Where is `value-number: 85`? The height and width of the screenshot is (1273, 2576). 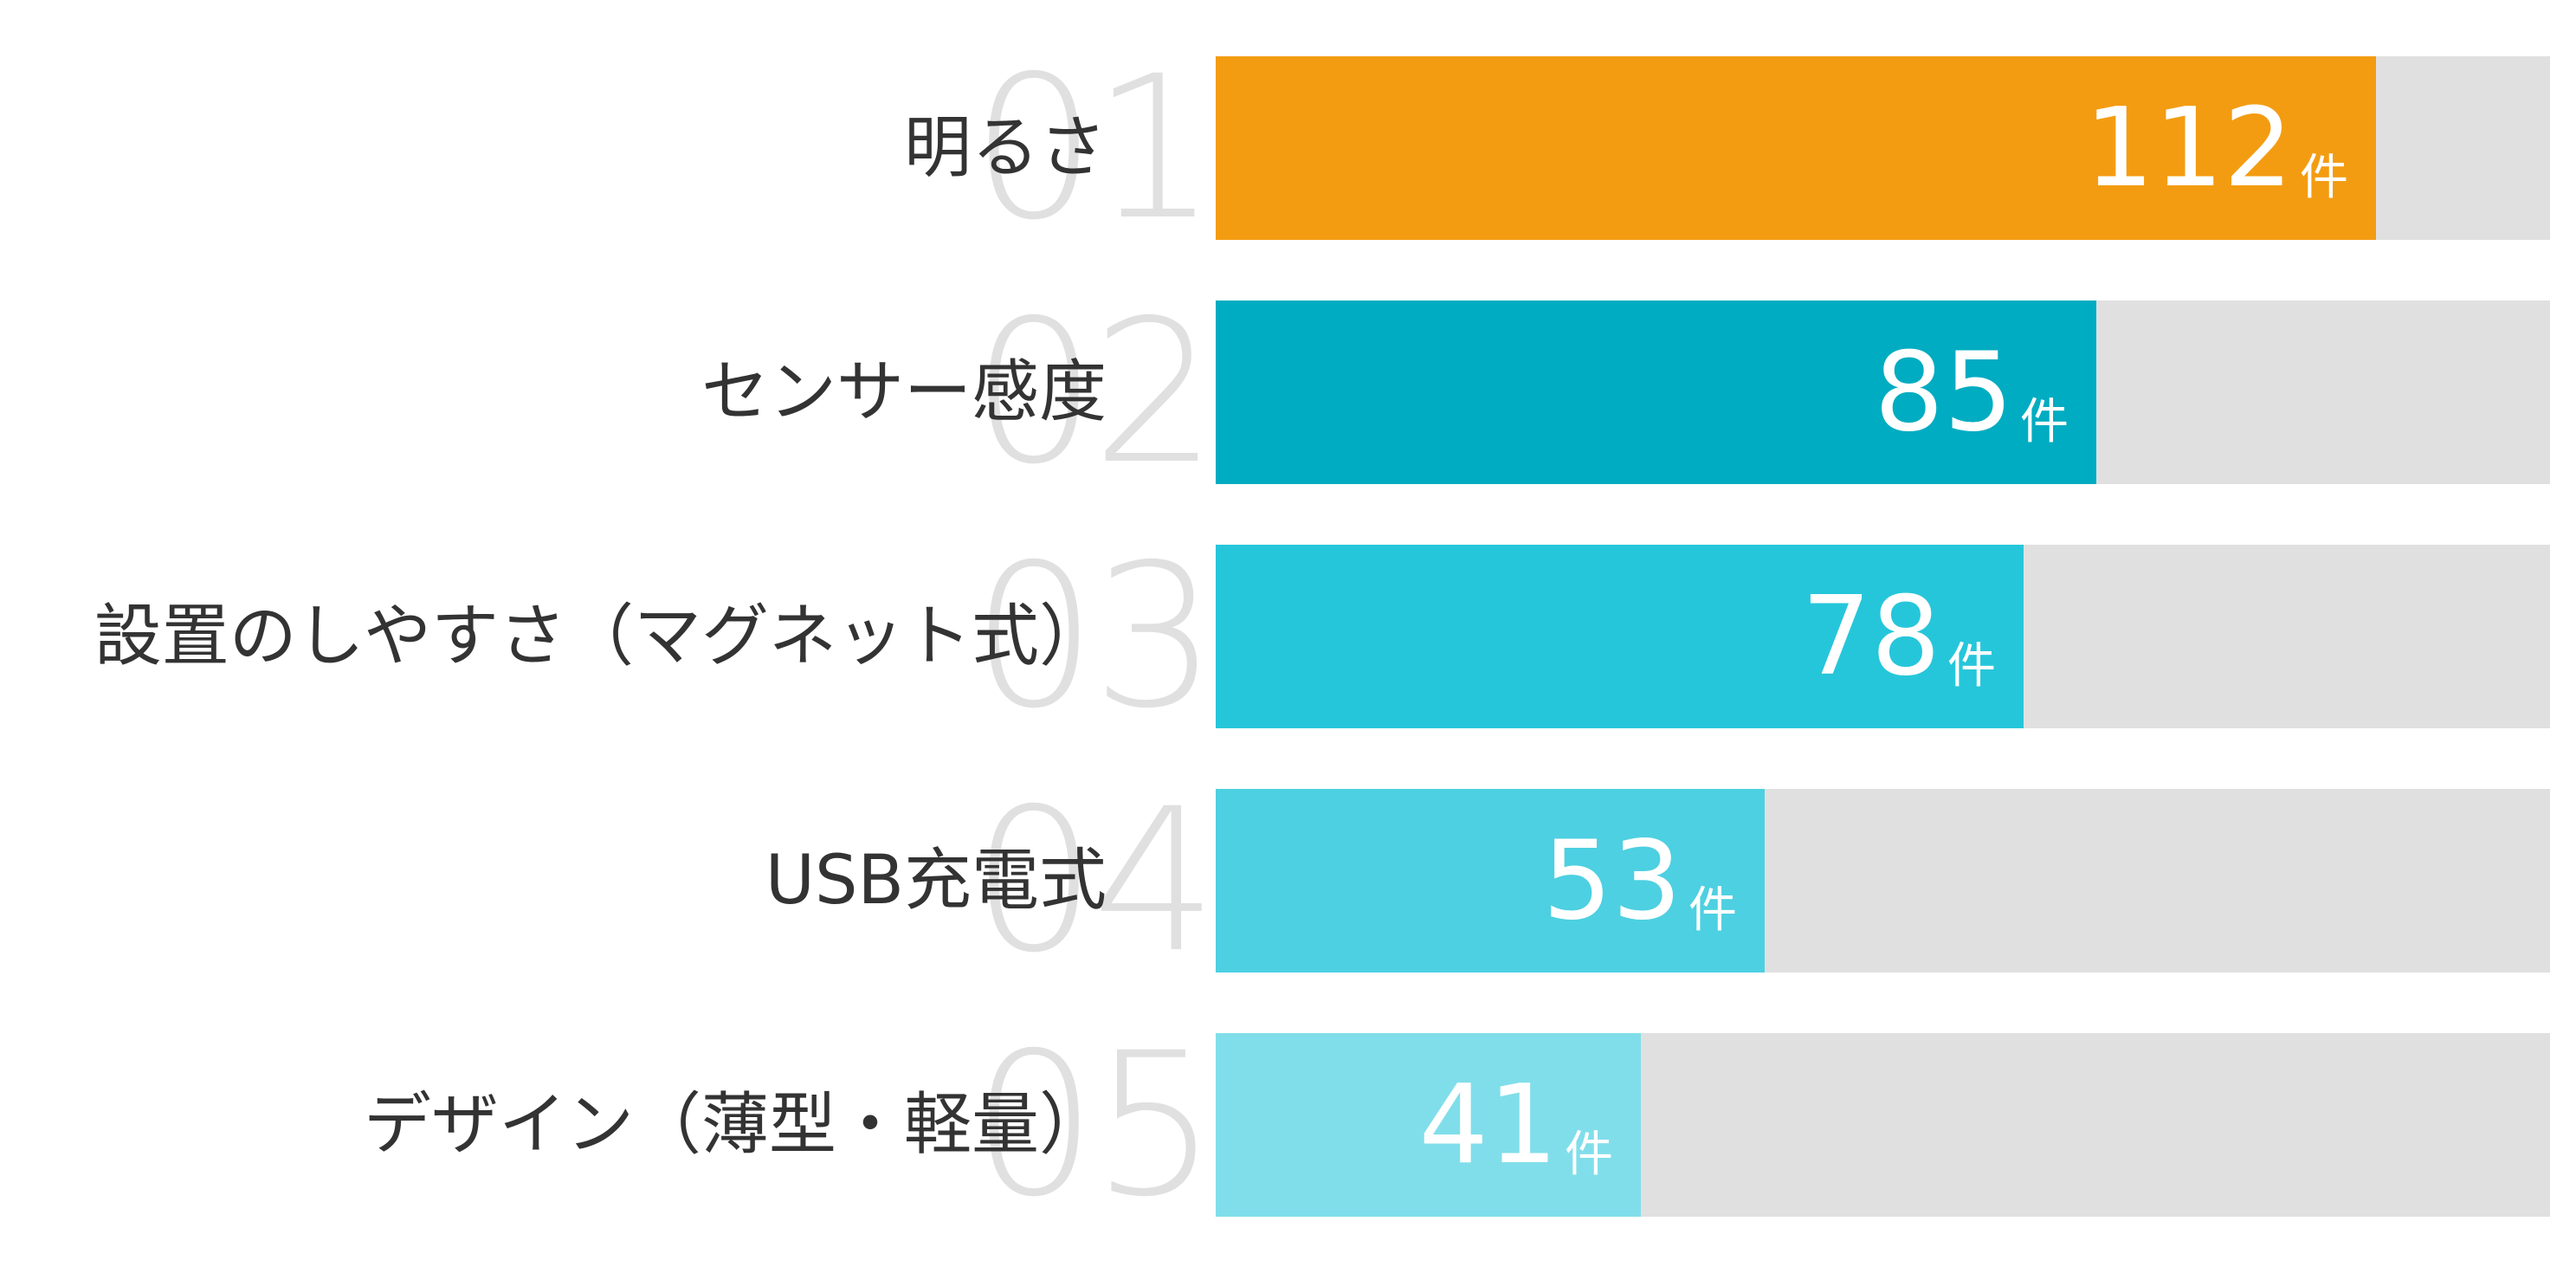
value-number: 85 is located at coordinates (1943, 392).